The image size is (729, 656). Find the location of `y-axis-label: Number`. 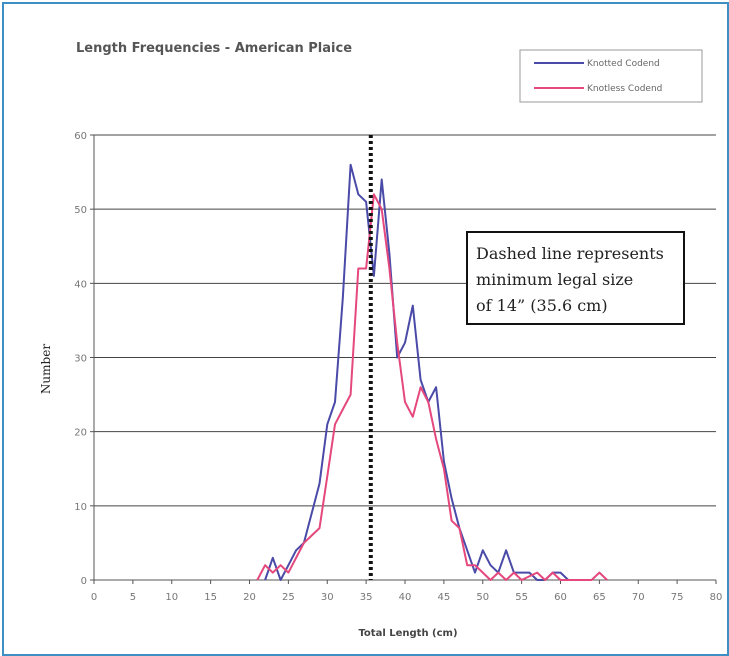

y-axis-label: Number is located at coordinates (46, 369).